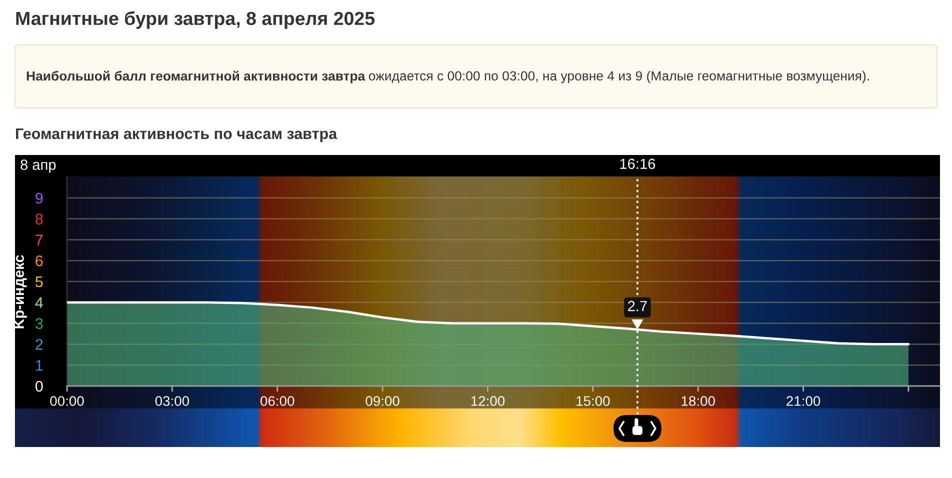 This screenshot has width=952, height=478. I want to click on y-tick-label: 7, so click(39, 240).